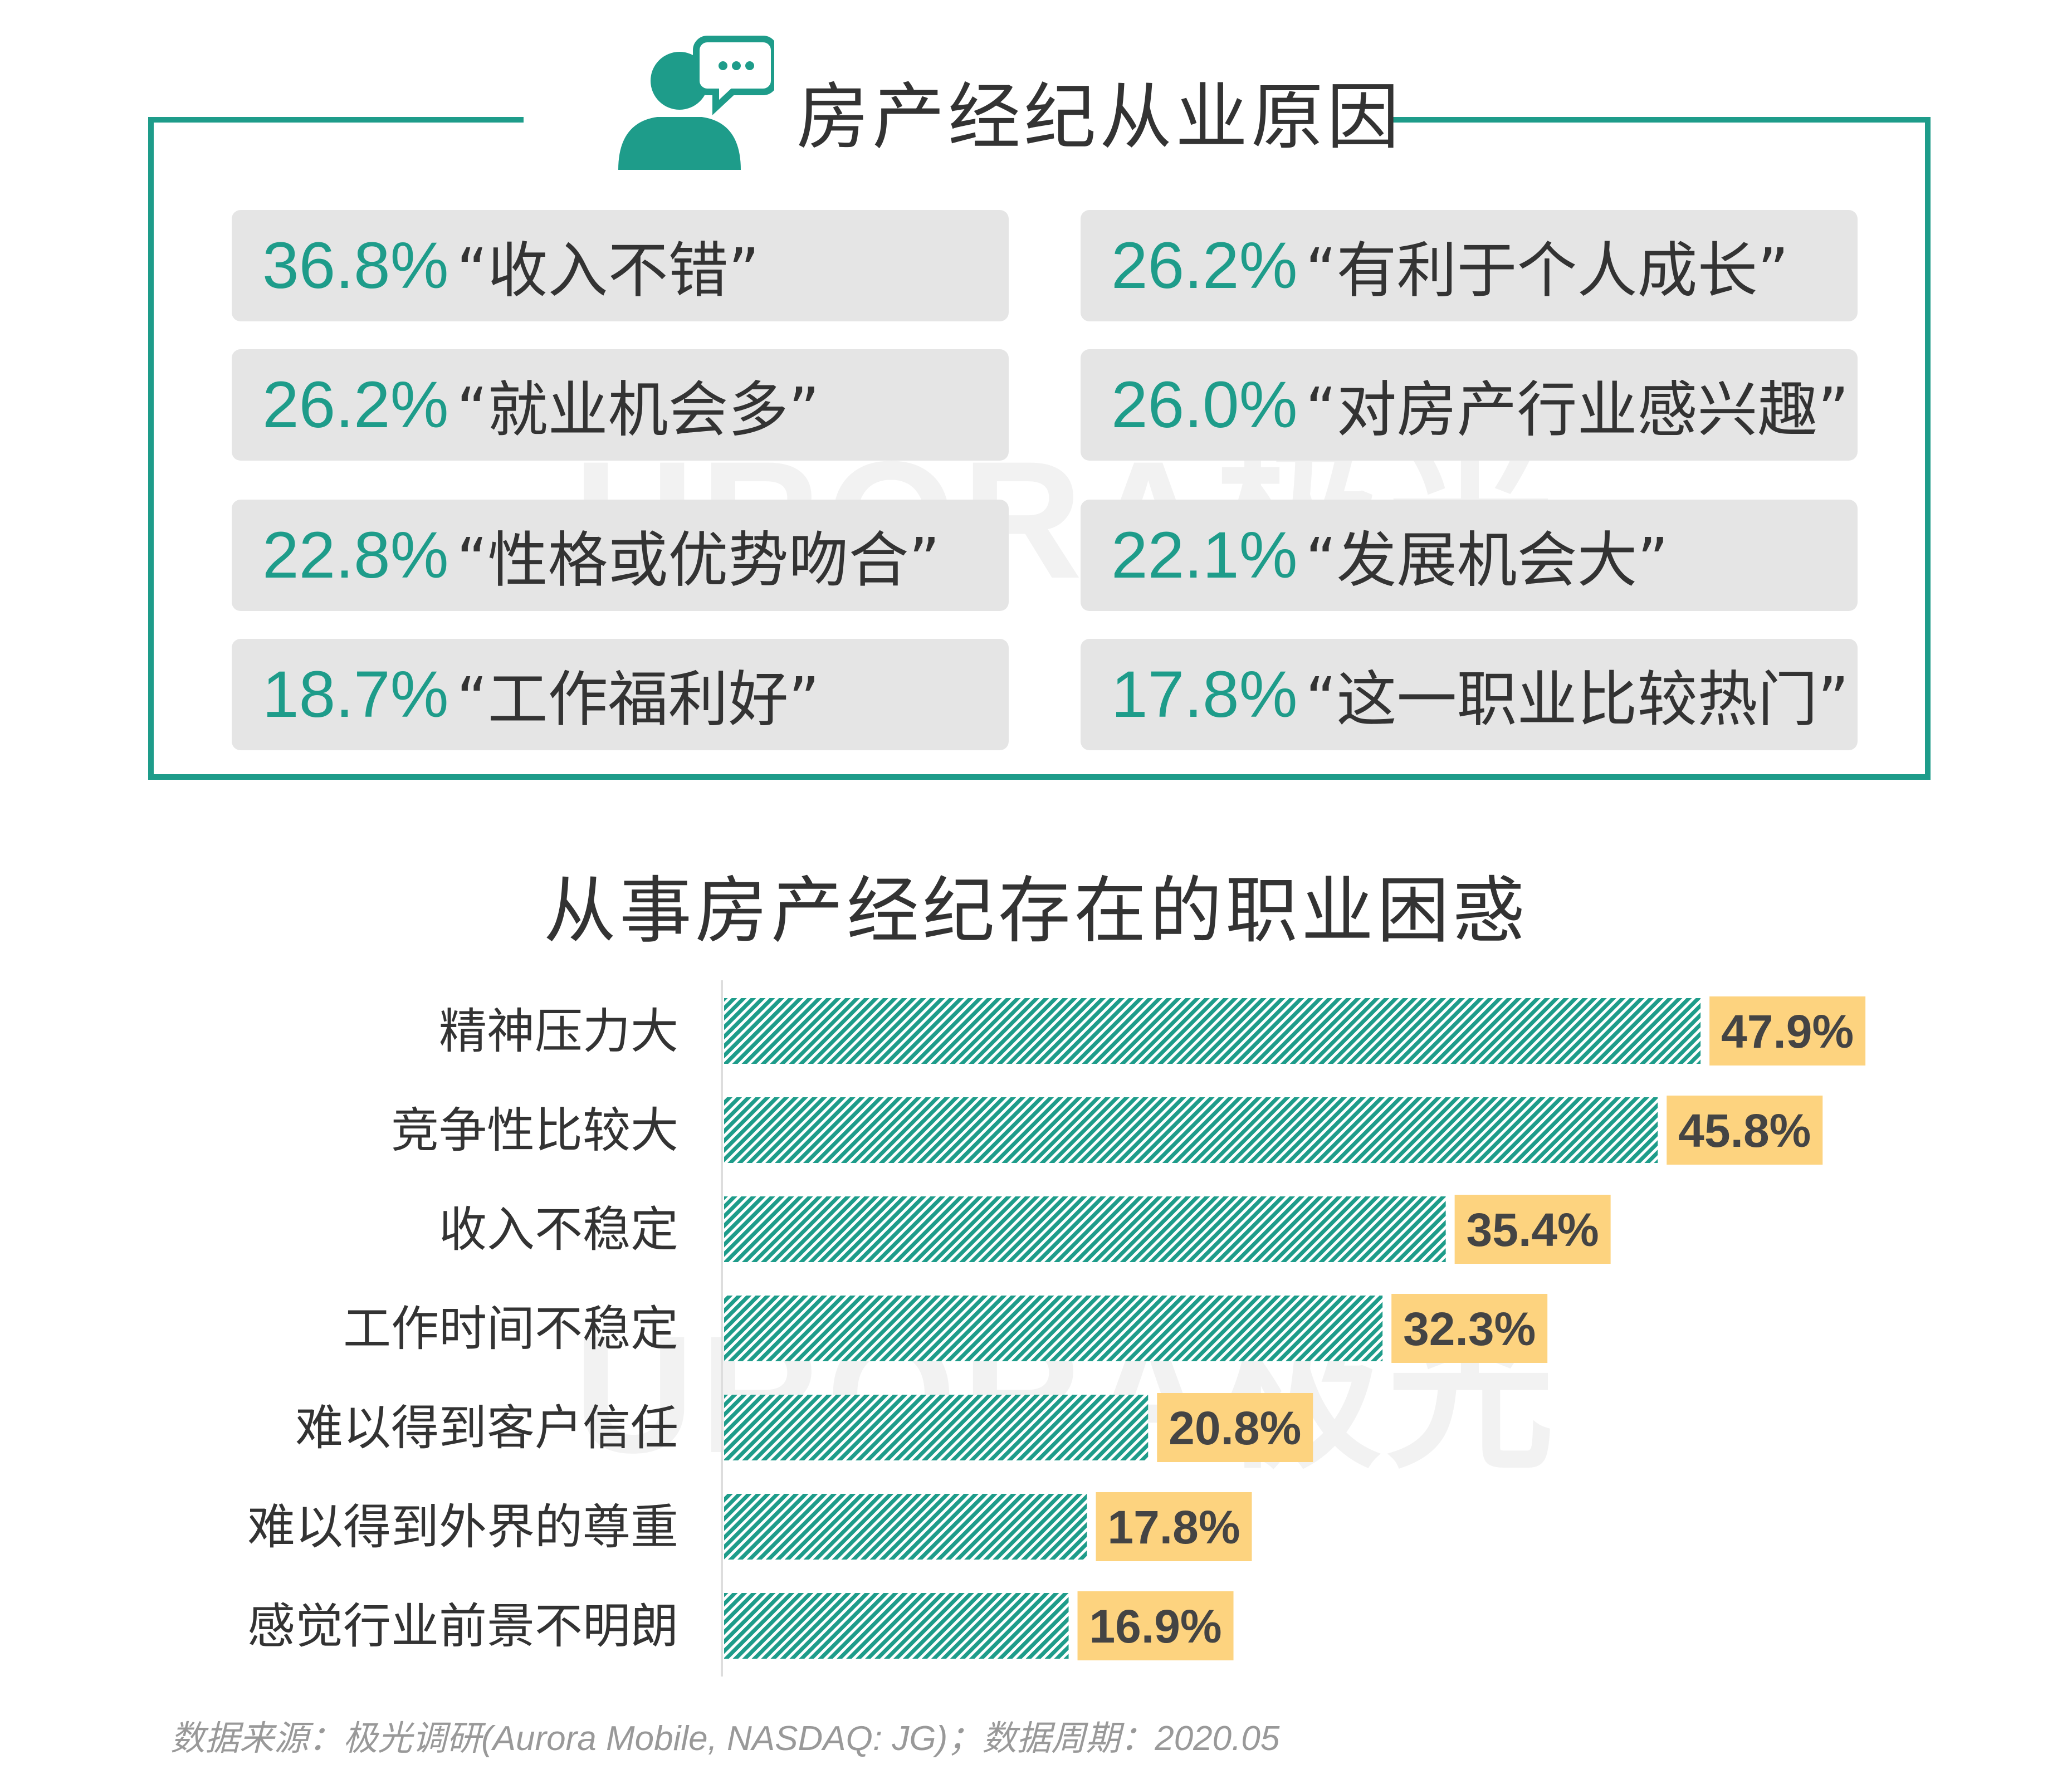  I want to click on reason-card: 22.1% “发展机会大”, so click(1469, 555).